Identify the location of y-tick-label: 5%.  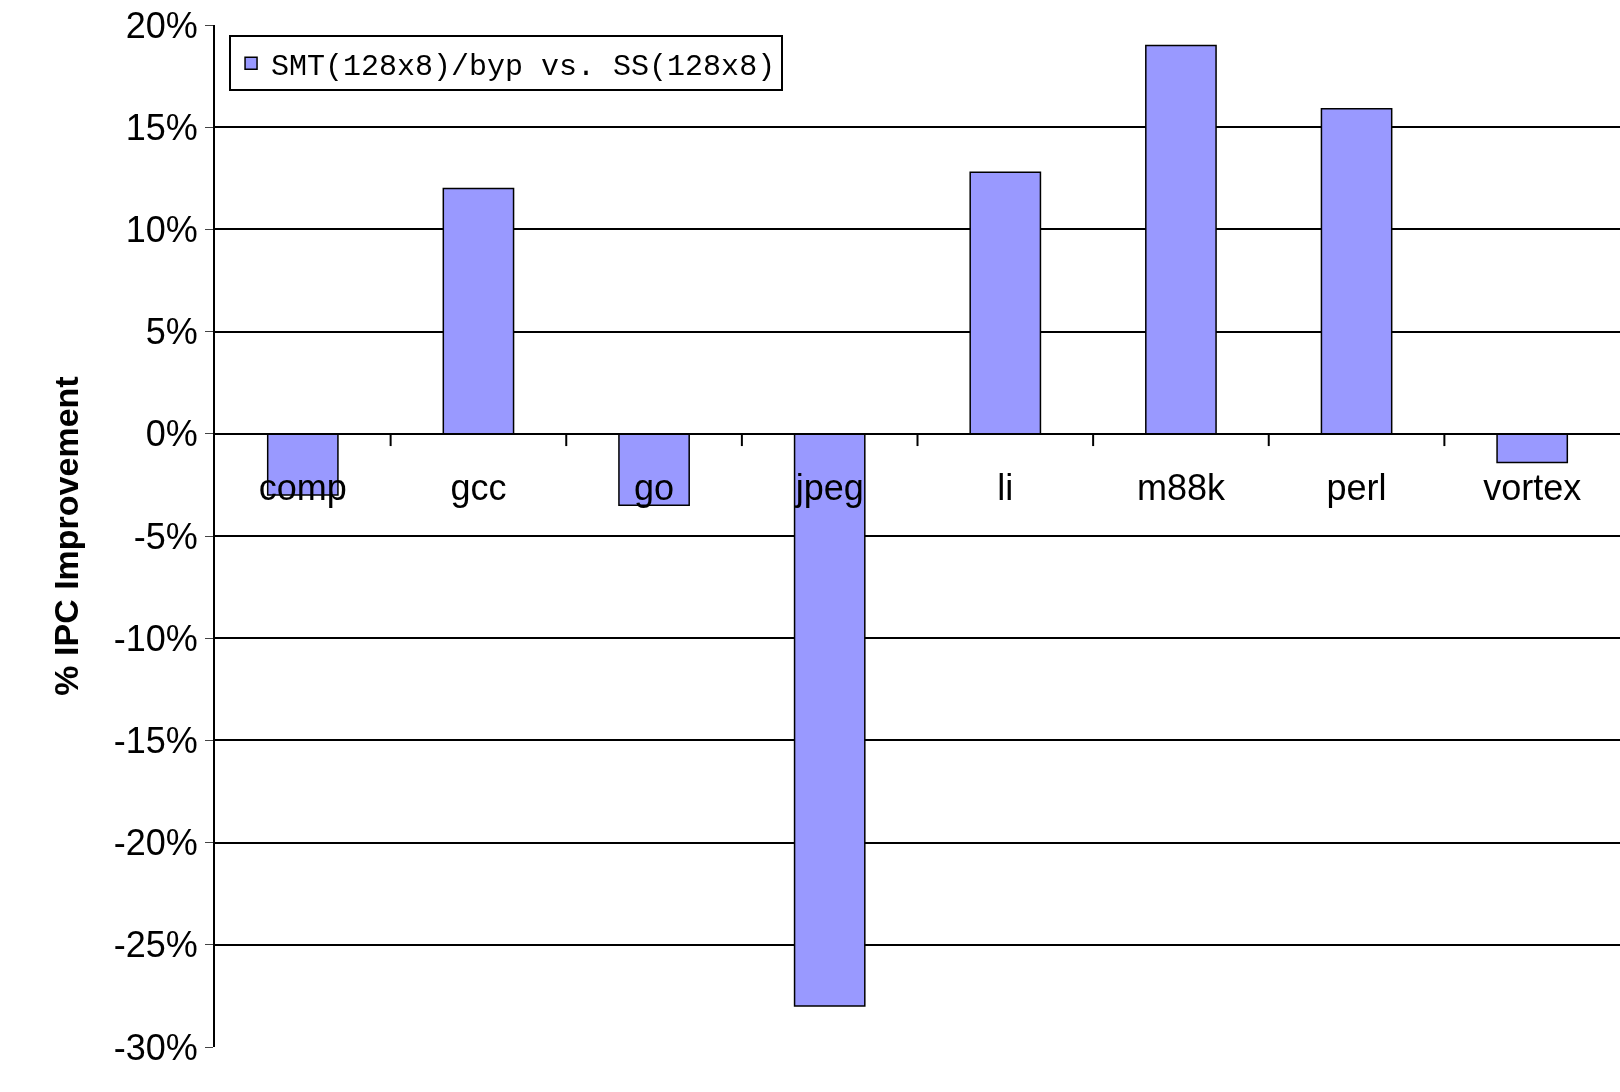
(171, 332).